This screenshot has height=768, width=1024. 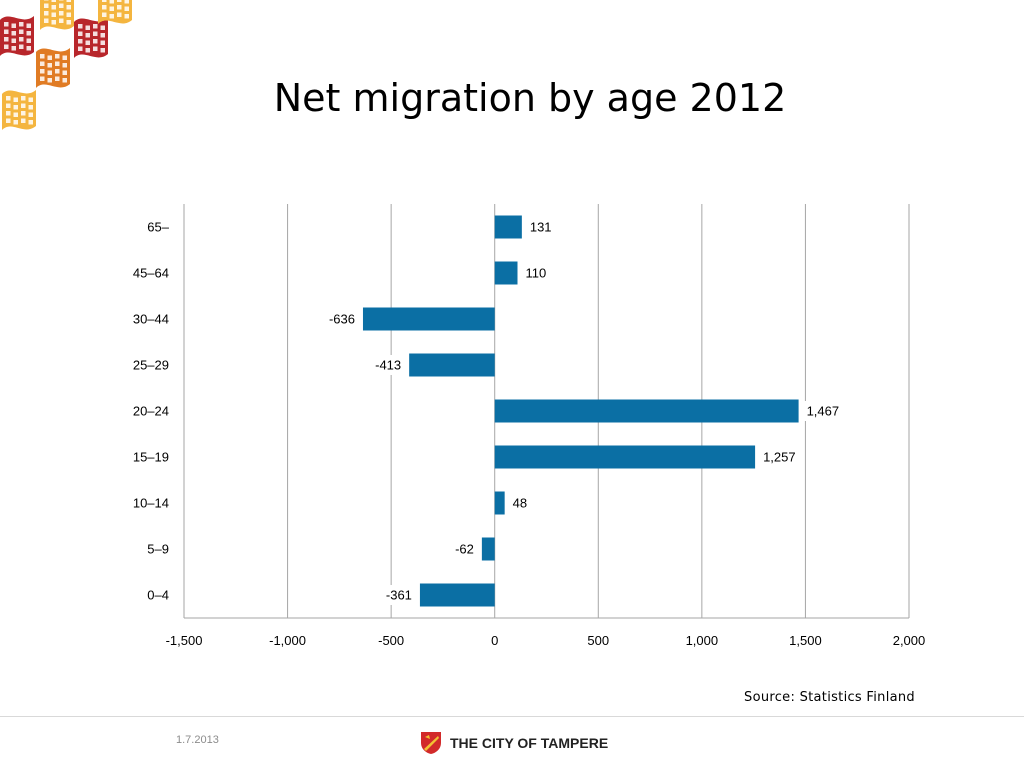 I want to click on y-tick-label: 10–14, so click(x=151, y=503).